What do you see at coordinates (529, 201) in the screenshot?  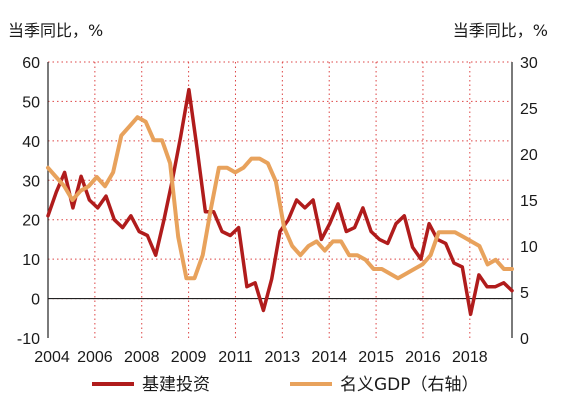 I see `right-tick-label: 15` at bounding box center [529, 201].